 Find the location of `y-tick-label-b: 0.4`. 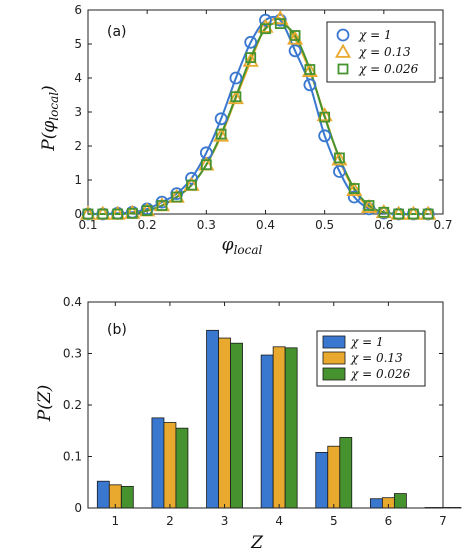

y-tick-label-b: 0.4 is located at coordinates (72, 302).